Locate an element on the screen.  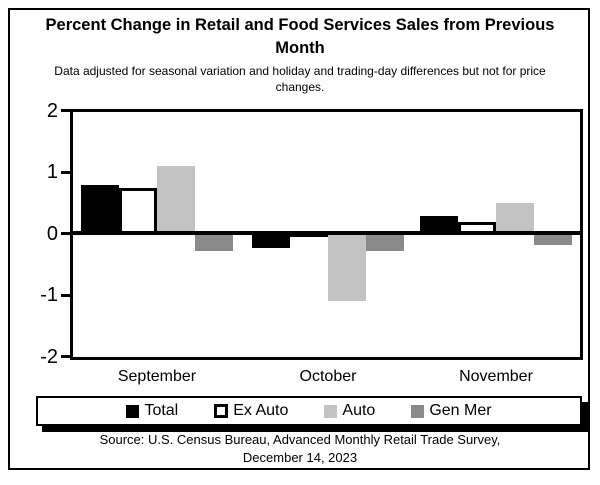
legend-item-total: Total is located at coordinates (152, 411).